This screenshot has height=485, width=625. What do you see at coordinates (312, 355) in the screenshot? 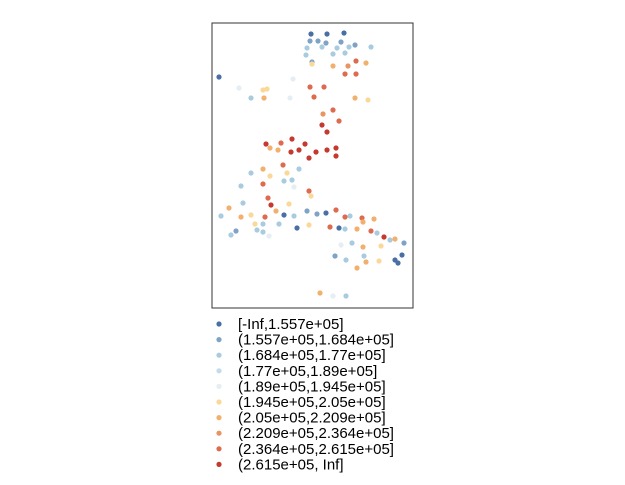
I see `legend-label: (1.684e+05,1.77e+05]` at bounding box center [312, 355].